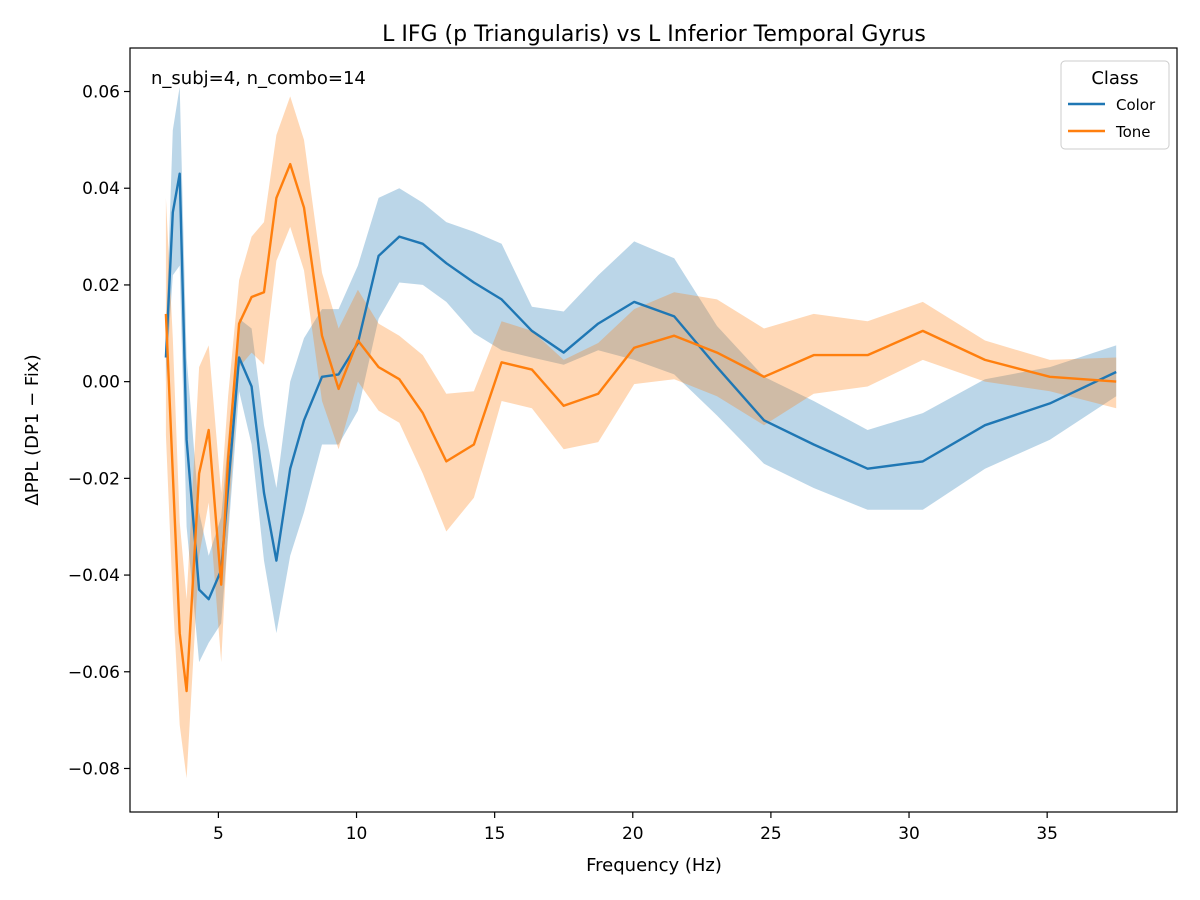  Describe the element at coordinates (258, 78) in the screenshot. I see `sample-annotation: n_subj=4, n_combo=14` at that location.